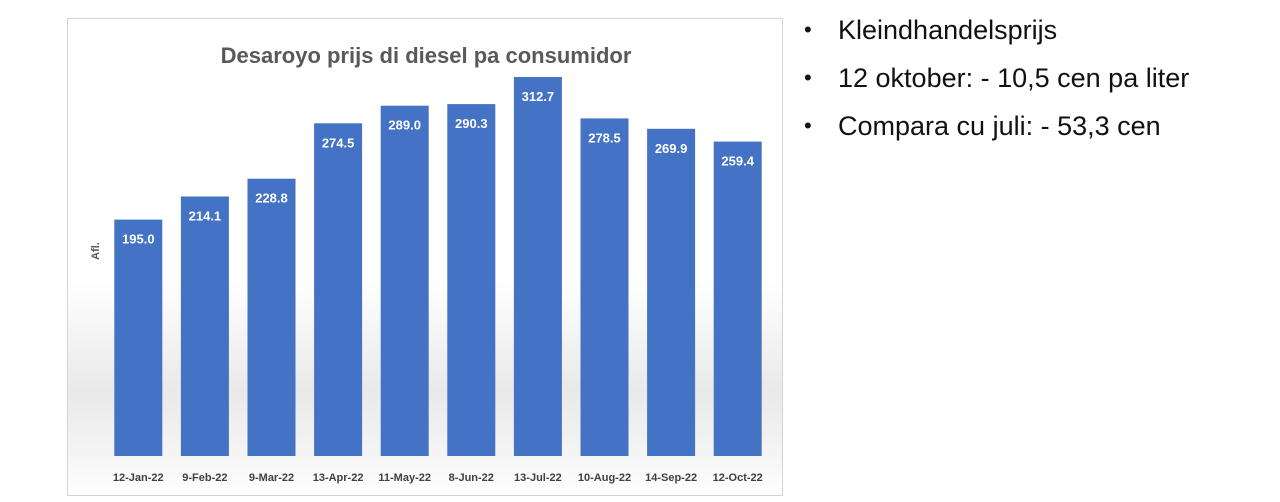  What do you see at coordinates (1014, 78) in the screenshot?
I see `bullet-text: 12 oktober: - 10,5 cen pa liter` at bounding box center [1014, 78].